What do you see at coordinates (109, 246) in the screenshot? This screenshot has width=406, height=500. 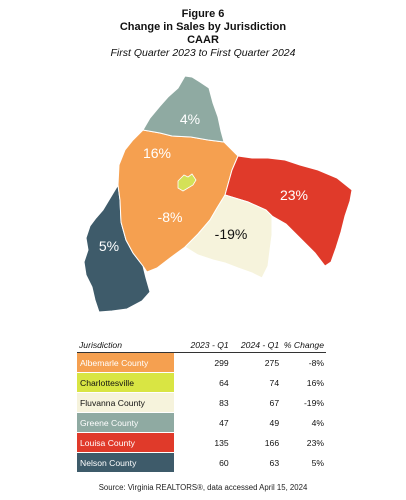 I see `label-nelson: 5%` at bounding box center [109, 246].